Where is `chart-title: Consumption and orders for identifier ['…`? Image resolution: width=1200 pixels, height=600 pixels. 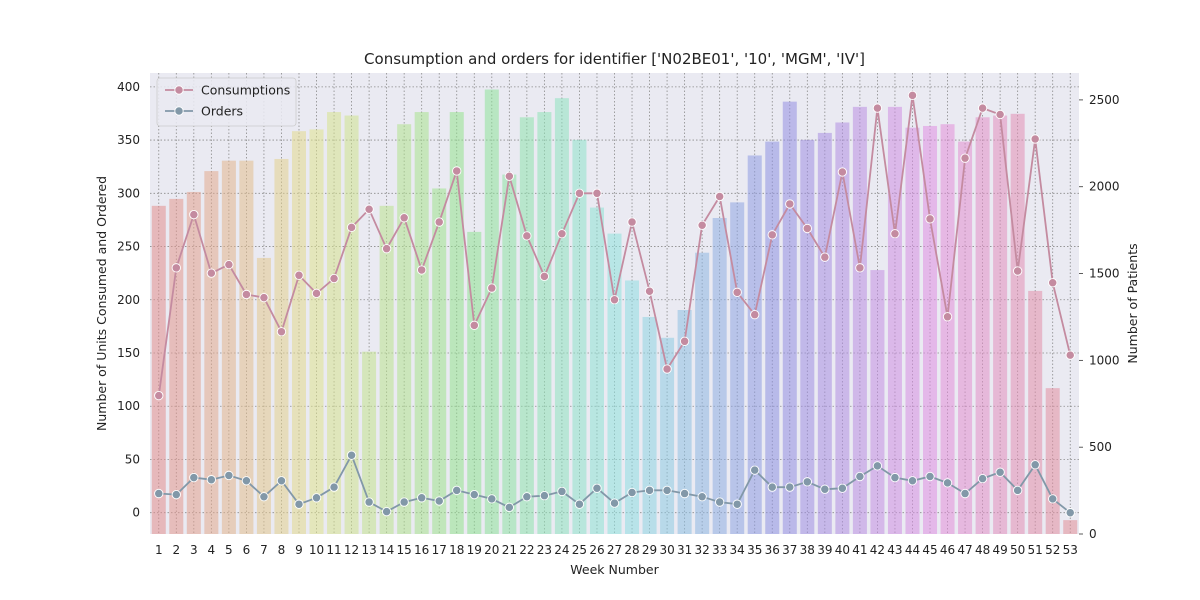
chart-title: Consumption and orders for identifier ['… is located at coordinates (614, 59).